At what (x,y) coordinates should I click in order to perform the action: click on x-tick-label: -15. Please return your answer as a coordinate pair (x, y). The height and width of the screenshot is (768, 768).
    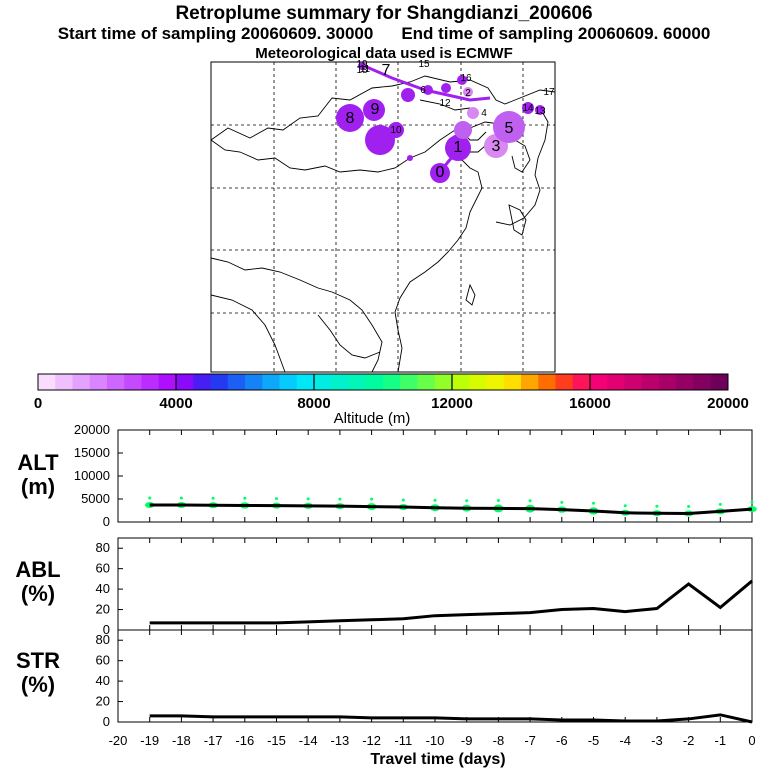
    Looking at the image, I should click on (276, 740).